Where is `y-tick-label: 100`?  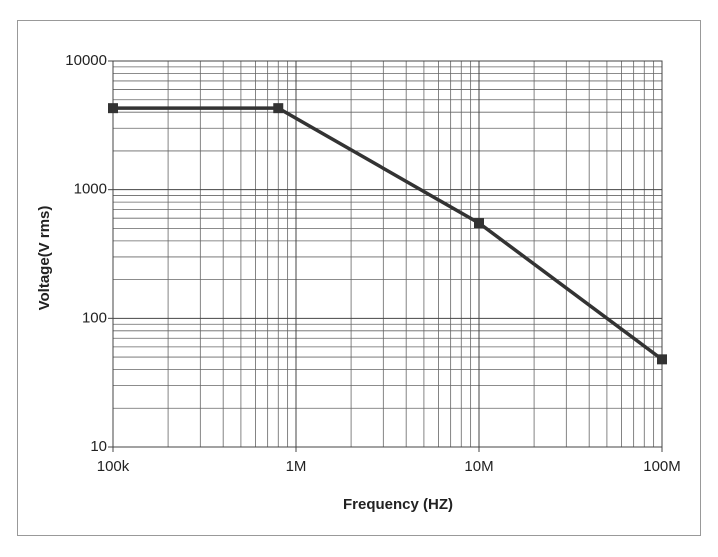 y-tick-label: 100 is located at coordinates (94, 317).